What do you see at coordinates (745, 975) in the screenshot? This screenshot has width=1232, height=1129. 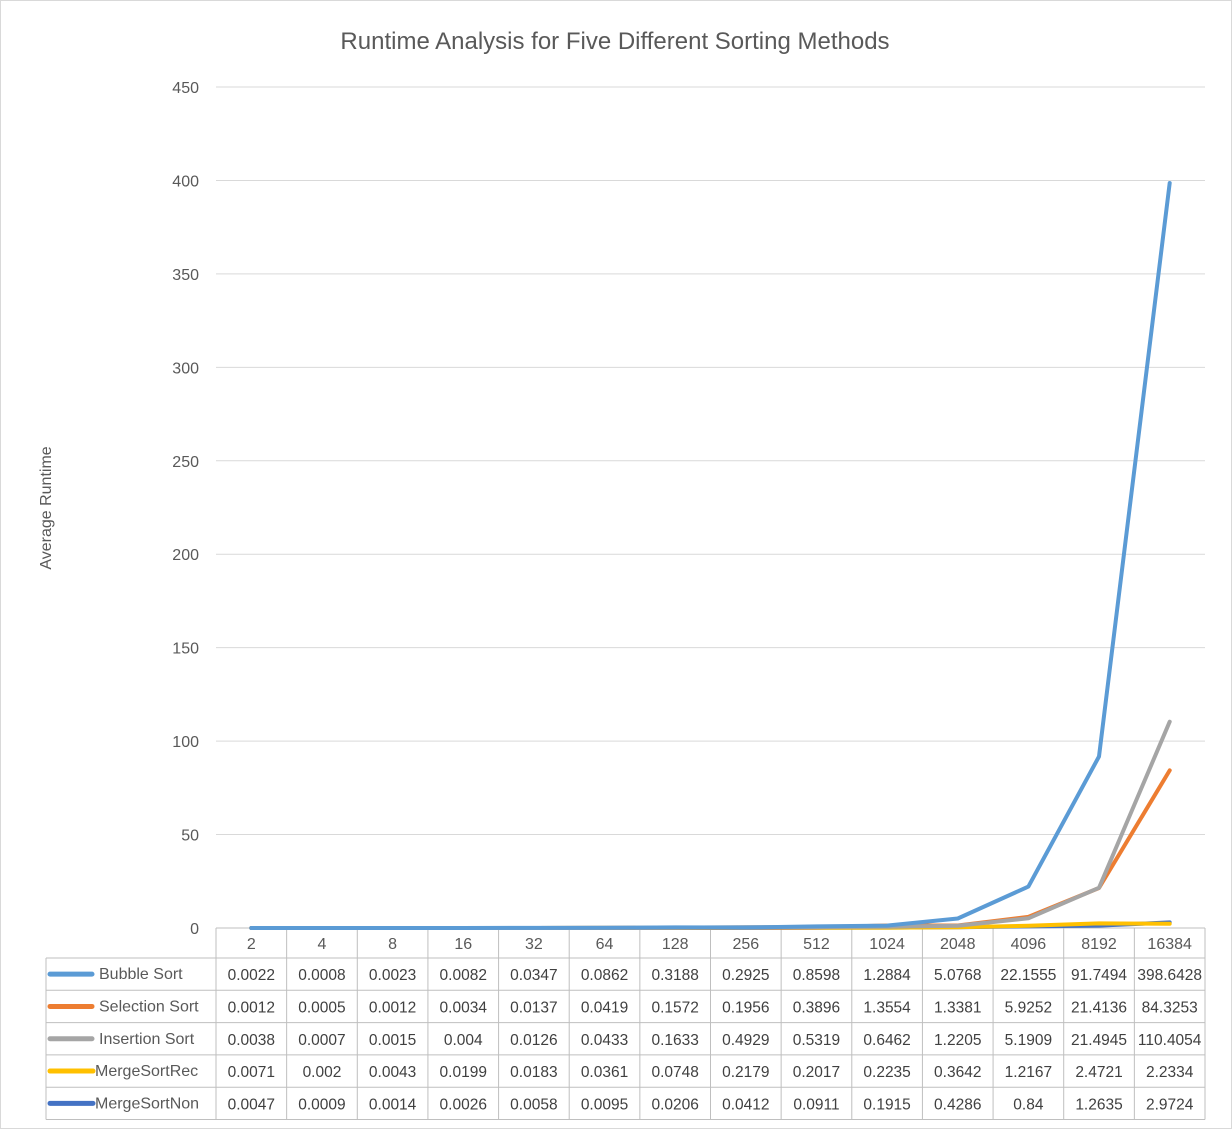 I see `data-cell: 0.2925` at bounding box center [745, 975].